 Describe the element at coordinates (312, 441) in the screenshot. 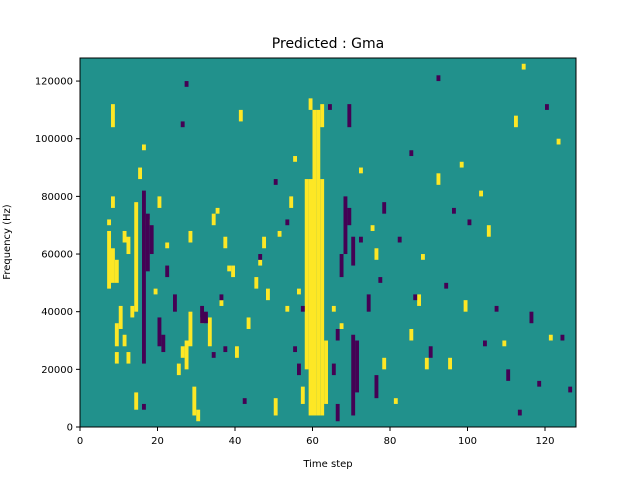

I see `x-tick-label: 60` at that location.